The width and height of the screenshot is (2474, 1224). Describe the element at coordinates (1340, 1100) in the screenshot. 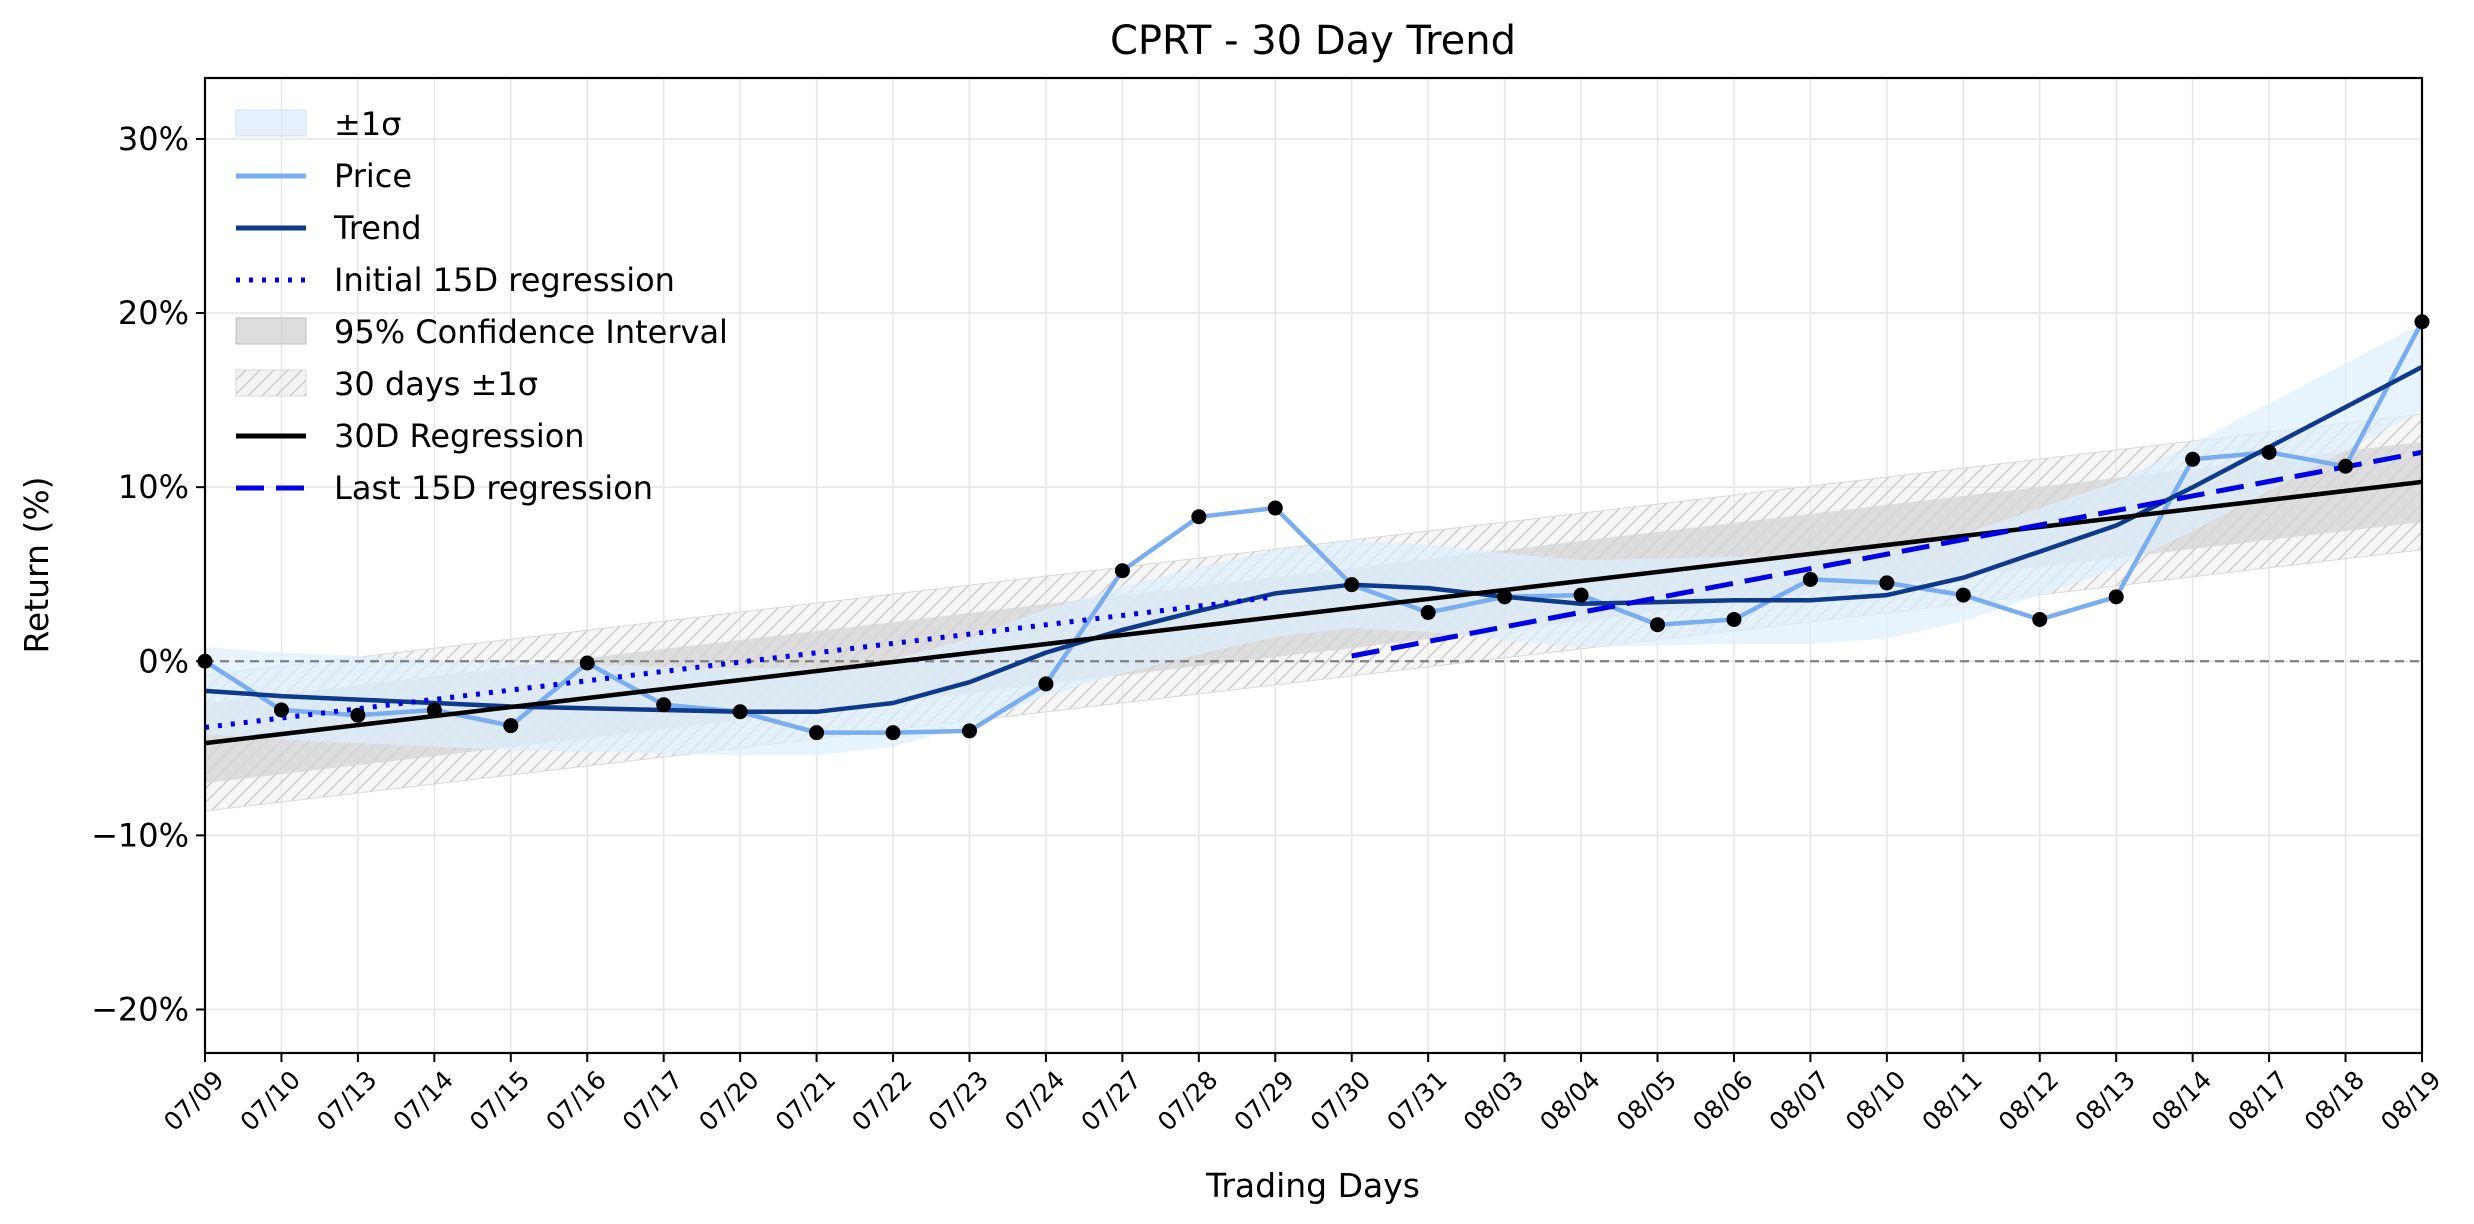

I see `x-tick-label: 07/30` at that location.